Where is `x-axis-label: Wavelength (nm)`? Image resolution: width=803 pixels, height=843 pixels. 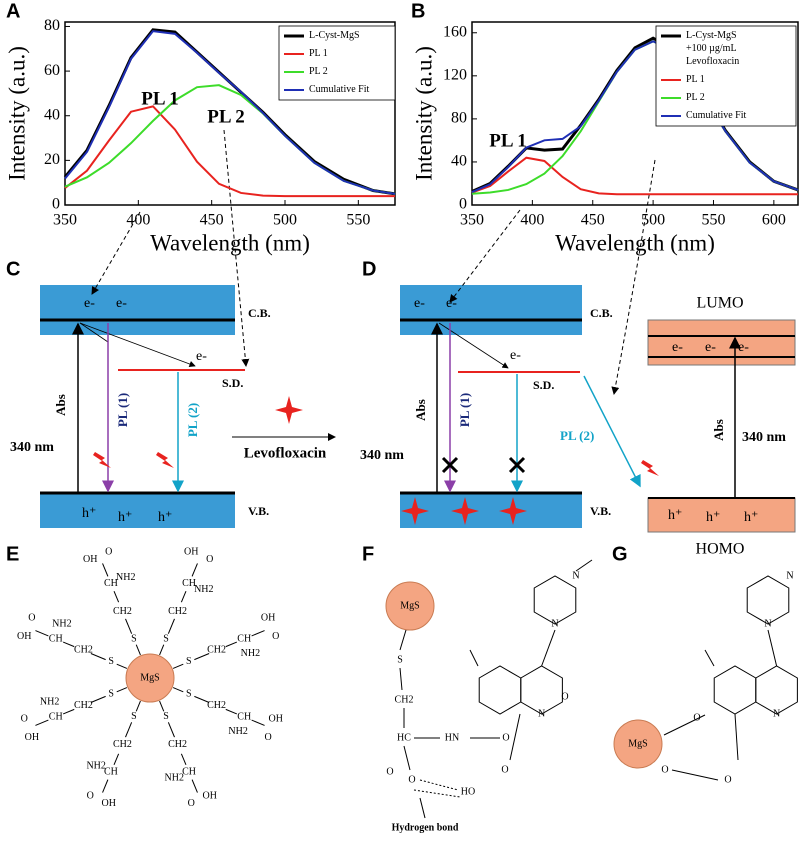 x-axis-label: Wavelength (nm) is located at coordinates (635, 242).